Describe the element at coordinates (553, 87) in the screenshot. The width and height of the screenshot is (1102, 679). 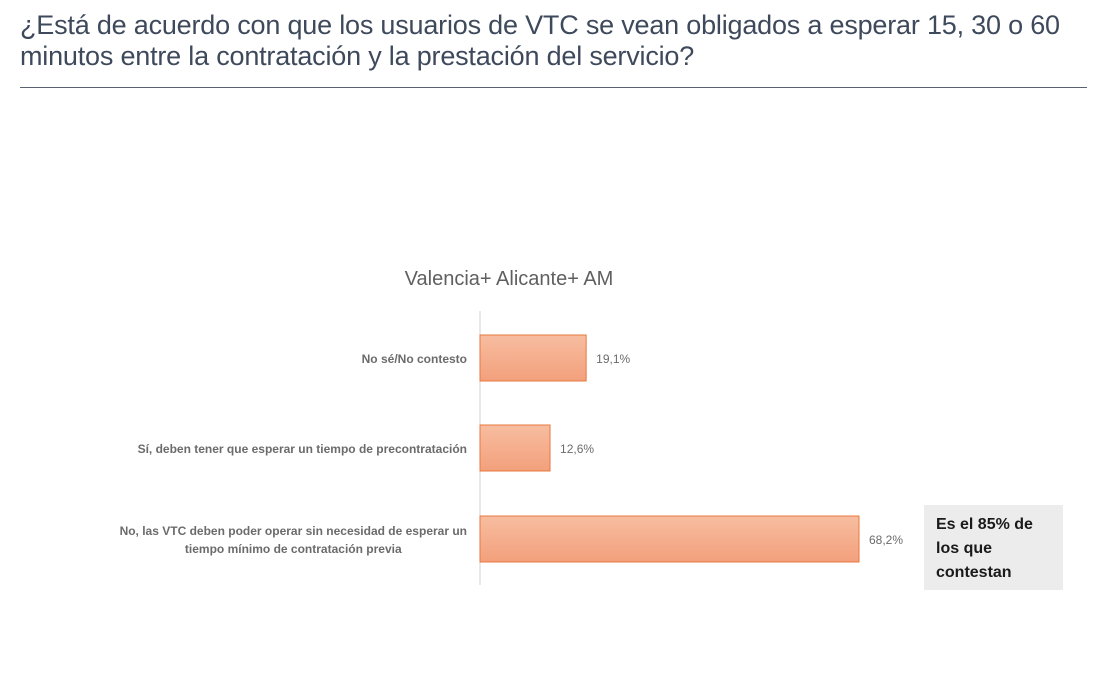
I see `title-divider` at that location.